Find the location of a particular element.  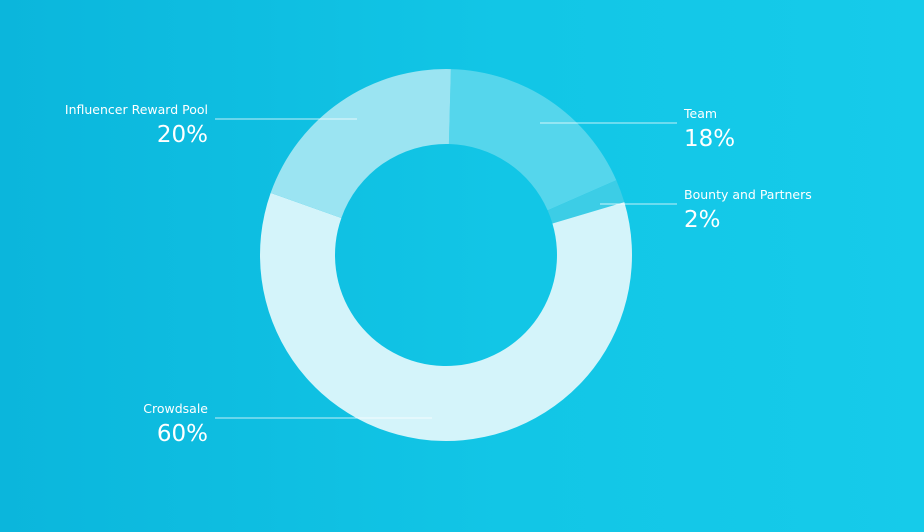

slice-name-bounty-and-partners: Bounty and Partners is located at coordinates (748, 194).